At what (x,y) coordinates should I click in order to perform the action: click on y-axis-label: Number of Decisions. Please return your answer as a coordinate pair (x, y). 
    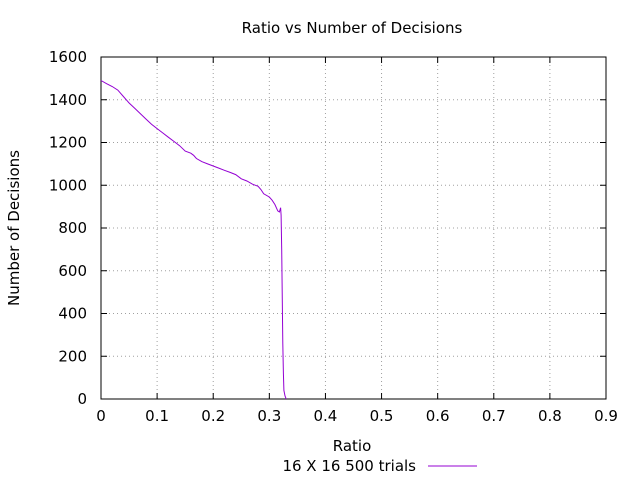
    Looking at the image, I should click on (14, 228).